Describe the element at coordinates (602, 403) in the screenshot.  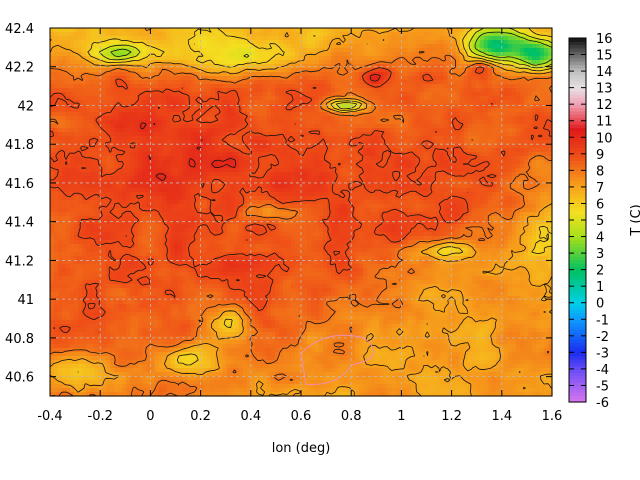
I see `colorbar-tick-label: -6` at that location.